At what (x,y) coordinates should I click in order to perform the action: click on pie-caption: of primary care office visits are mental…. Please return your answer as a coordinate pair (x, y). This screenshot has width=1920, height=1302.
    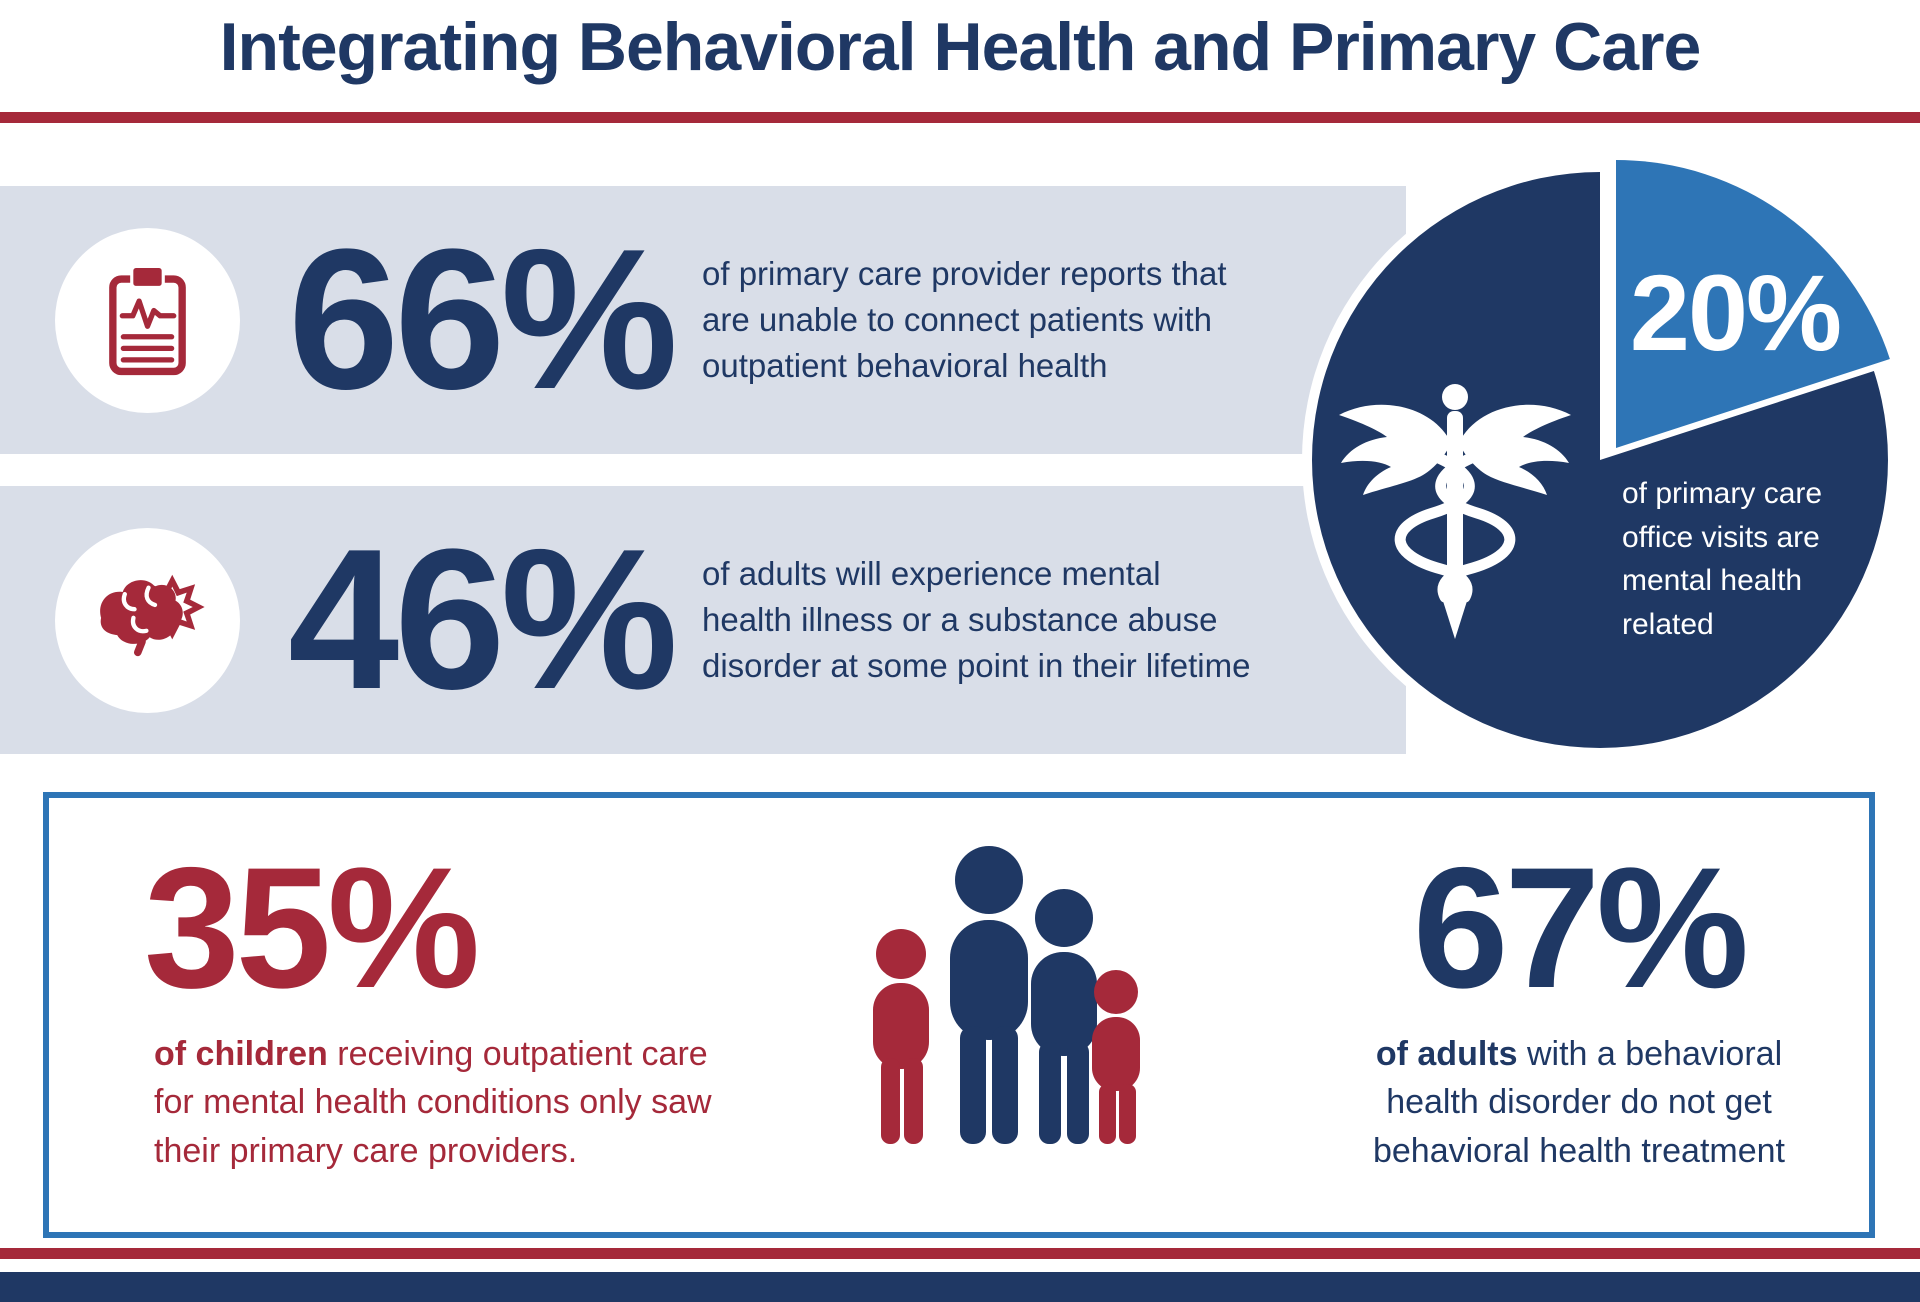
    Looking at the image, I should click on (1722, 559).